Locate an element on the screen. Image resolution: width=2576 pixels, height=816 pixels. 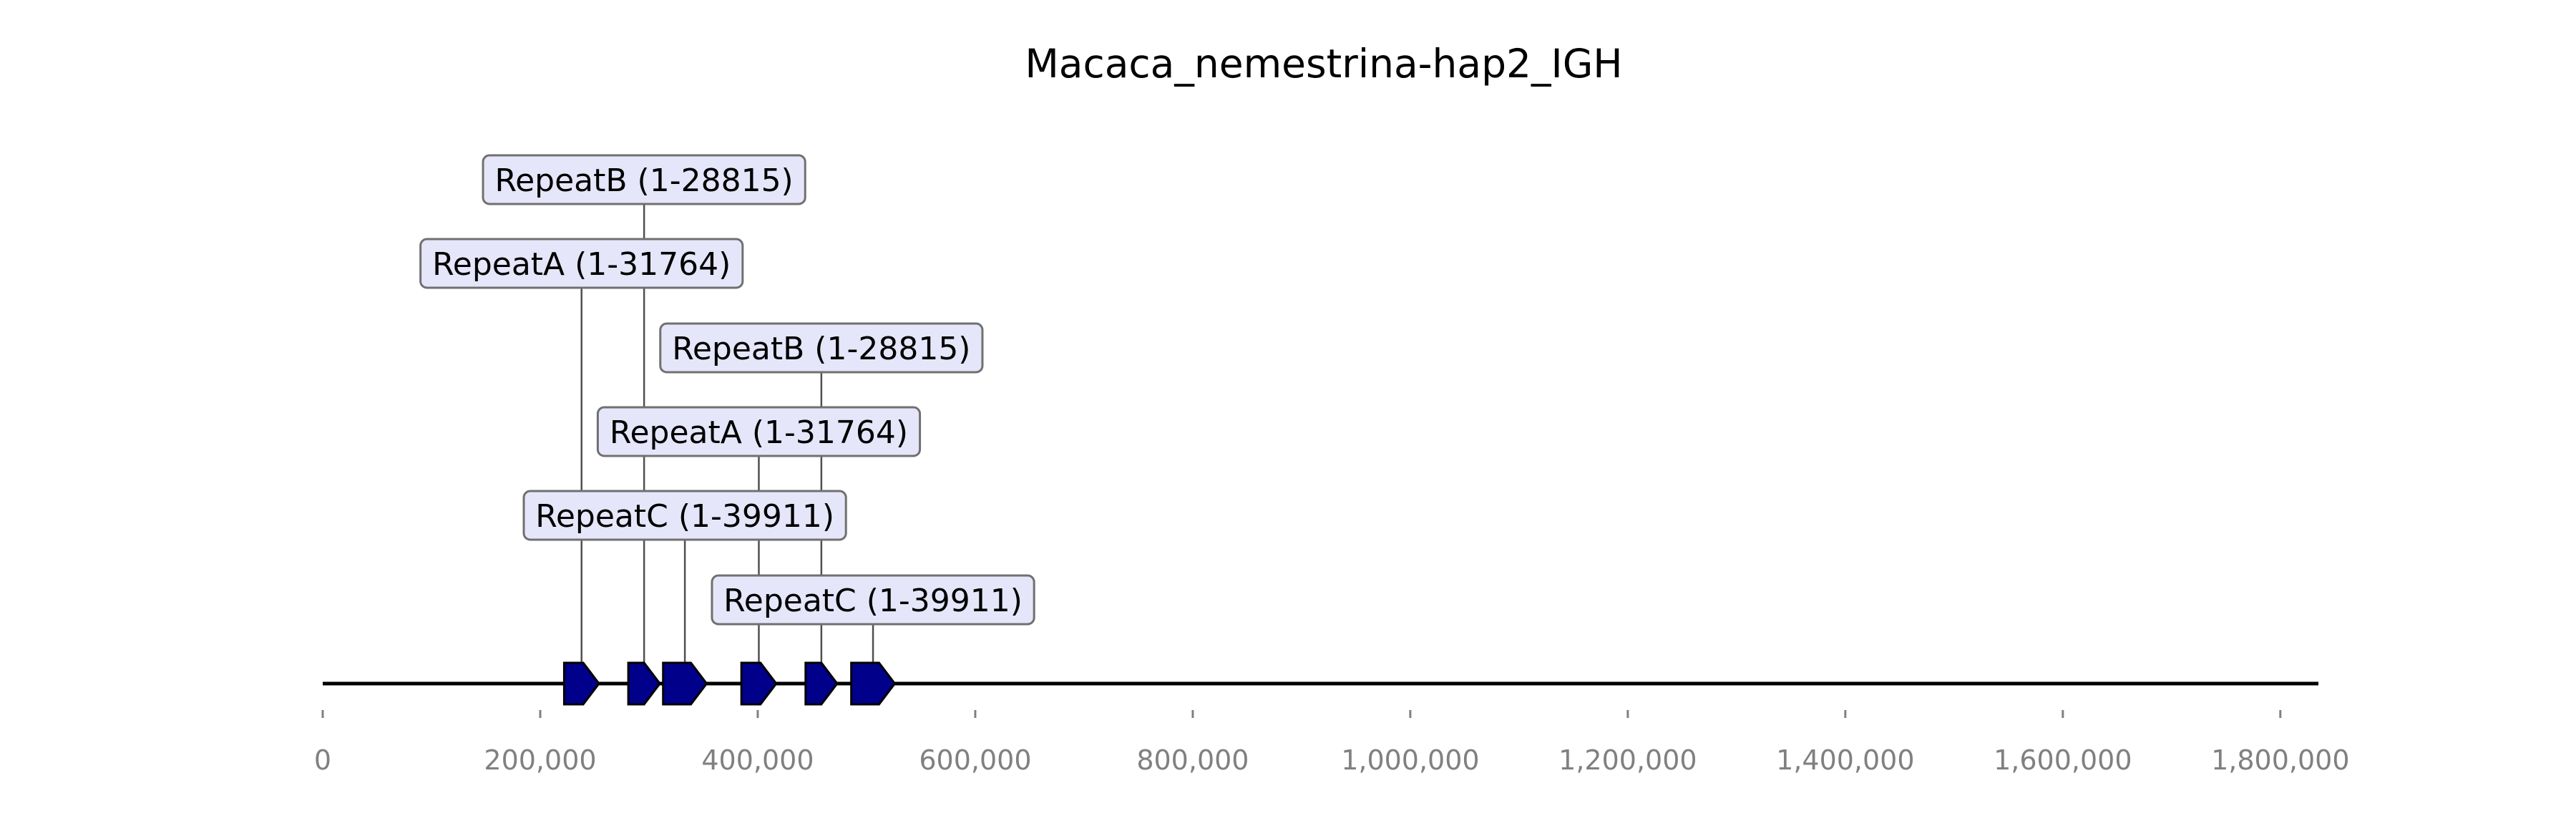
x-tick-label: 200,000 is located at coordinates (540, 760).